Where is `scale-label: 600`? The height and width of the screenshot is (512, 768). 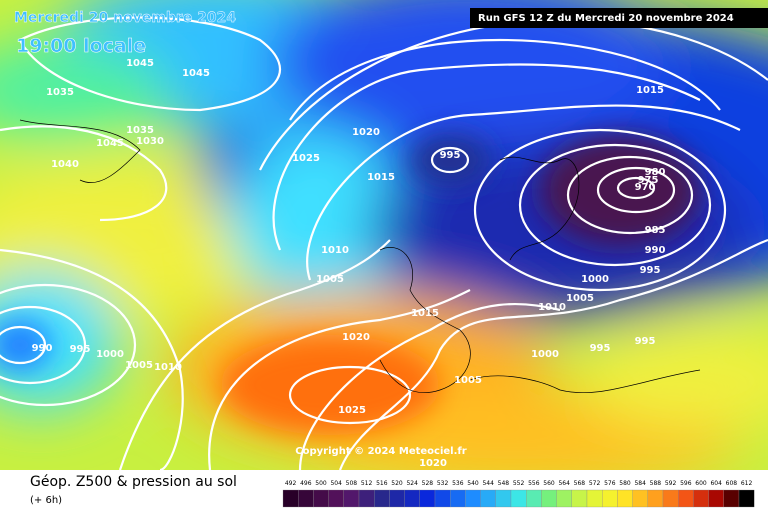 scale-label: 600 is located at coordinates (701, 483).